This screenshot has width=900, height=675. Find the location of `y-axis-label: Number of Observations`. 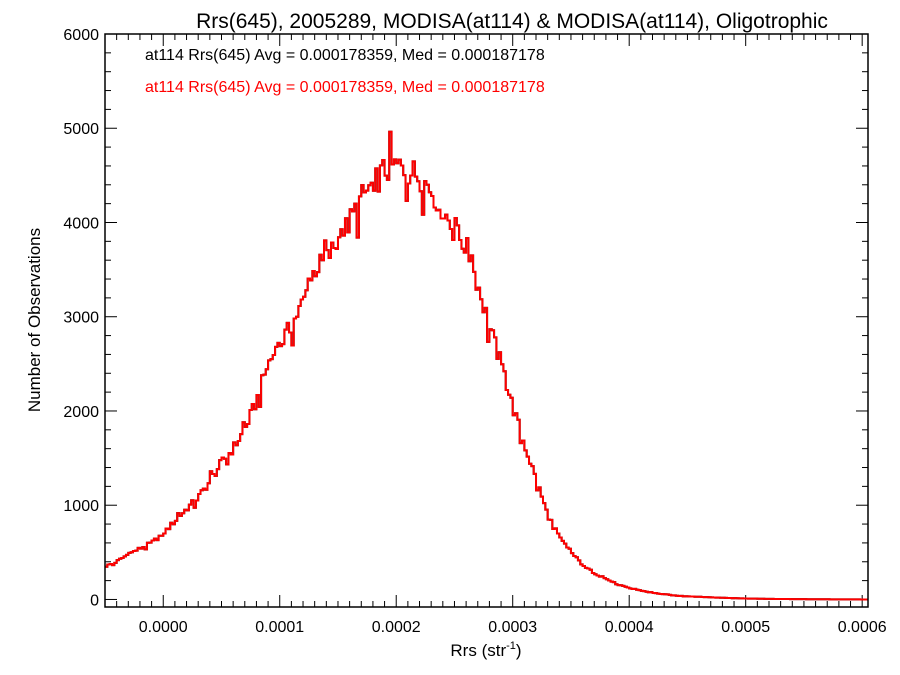

y-axis-label: Number of Observations is located at coordinates (34, 320).